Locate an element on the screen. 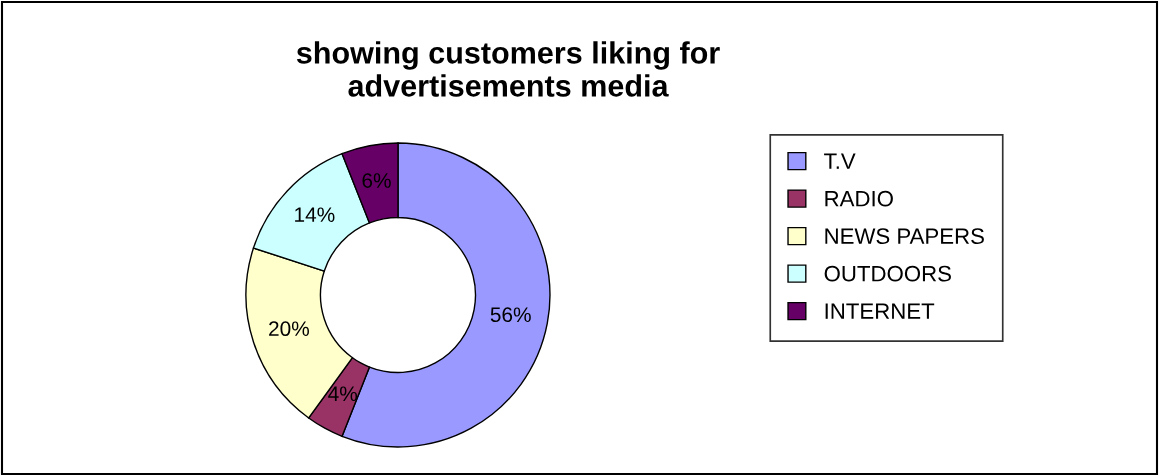 This screenshot has width=1159, height=476. legend-label: INTERNET is located at coordinates (880, 311).